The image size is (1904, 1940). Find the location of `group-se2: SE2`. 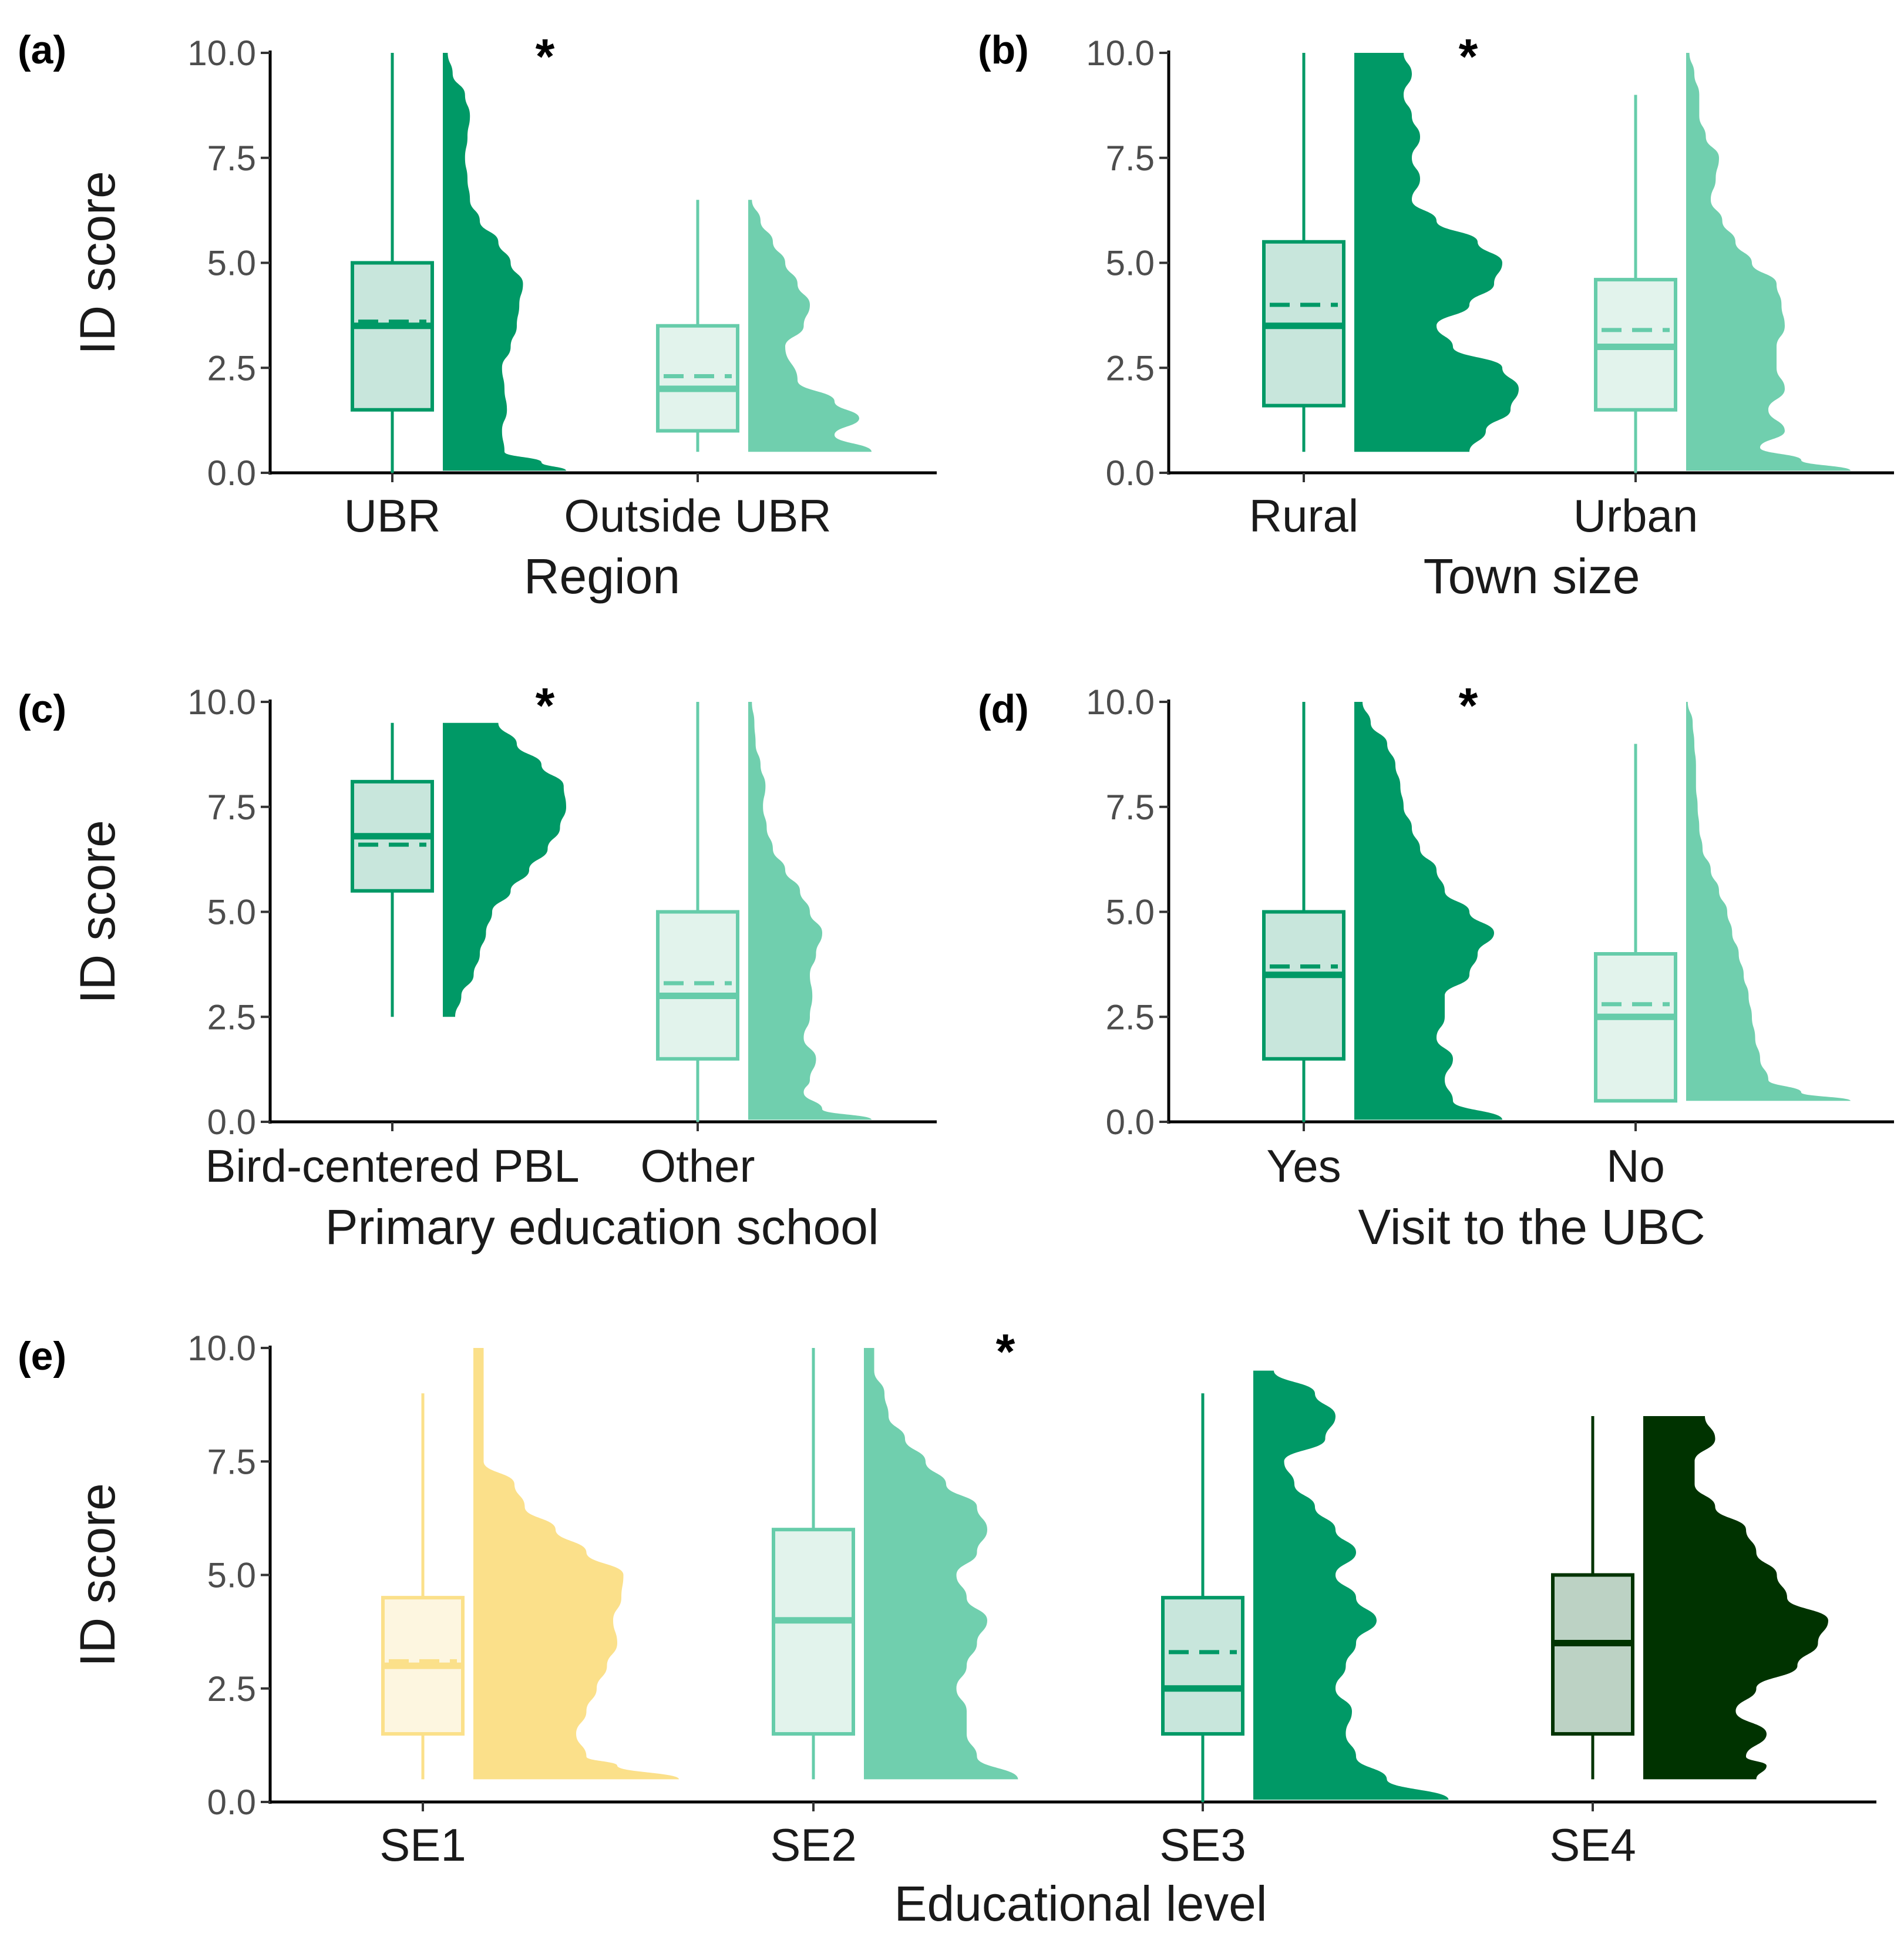

group-se2: SE2 is located at coordinates (894, 1609).